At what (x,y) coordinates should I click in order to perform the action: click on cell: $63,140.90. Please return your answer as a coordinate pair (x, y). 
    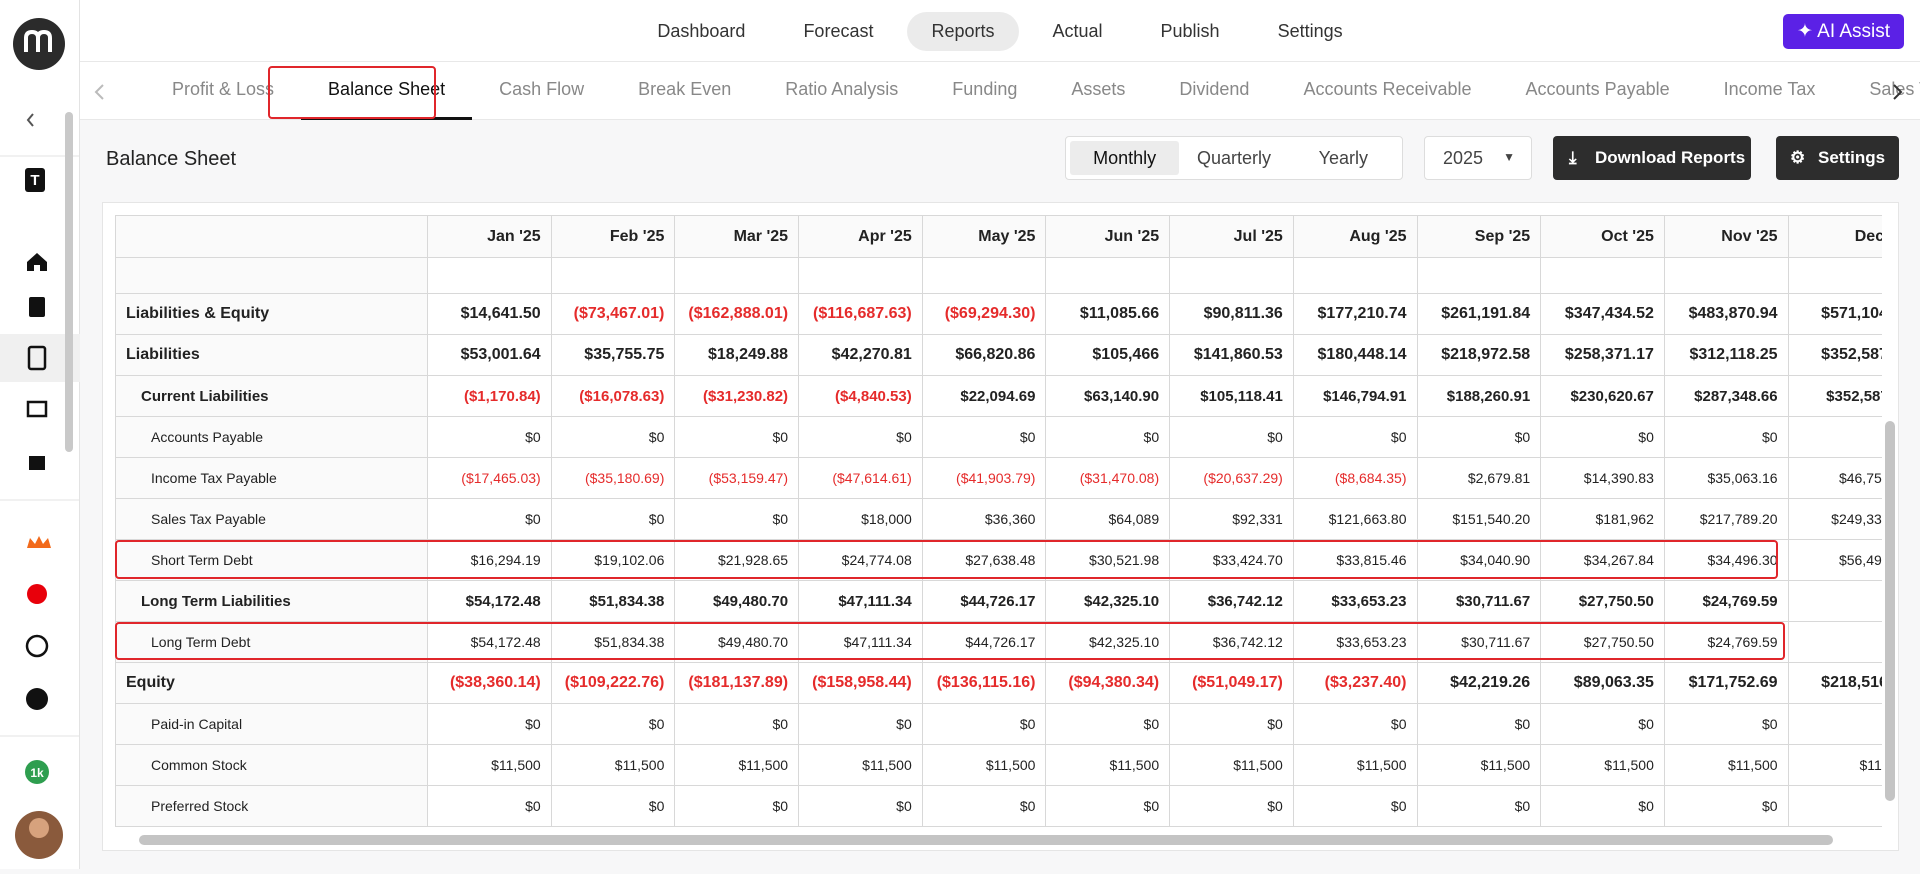
    Looking at the image, I should click on (1108, 396).